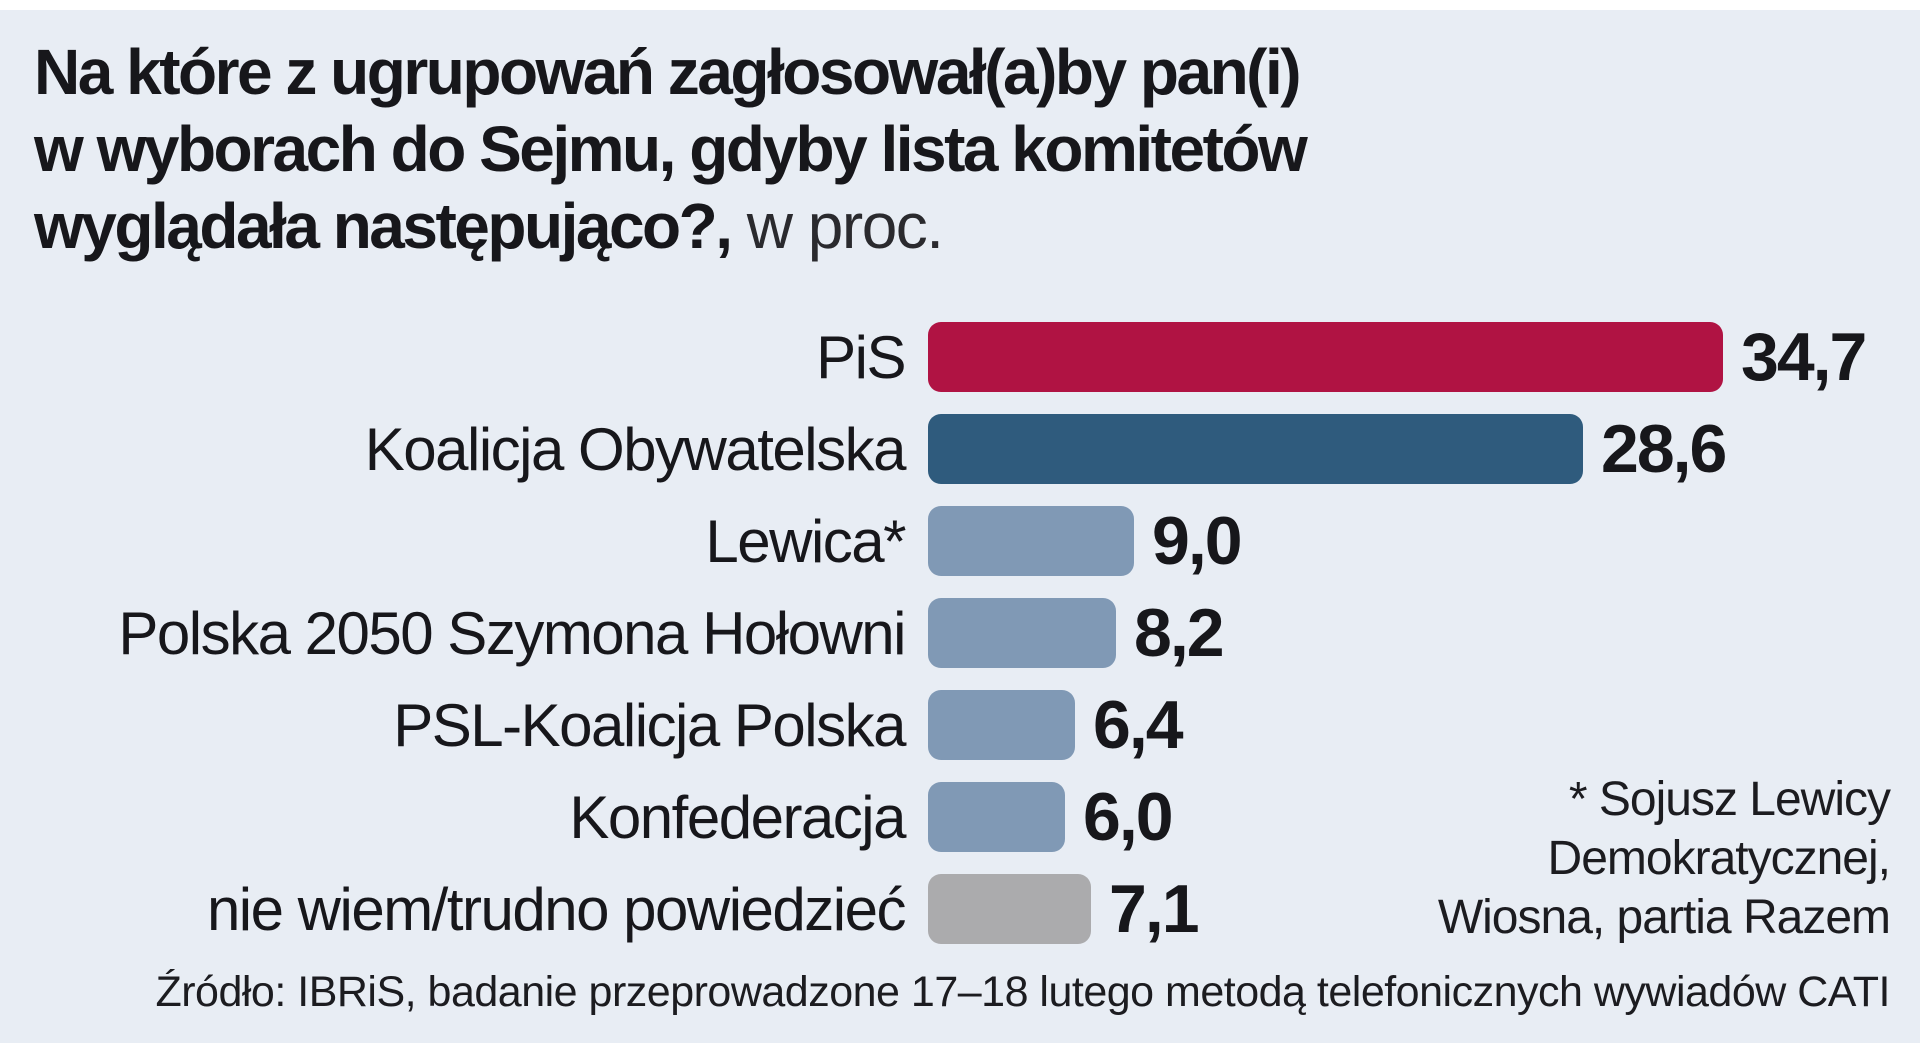 The width and height of the screenshot is (1920, 1043). I want to click on bar-row: Konfederacja 6,0, so click(960, 817).